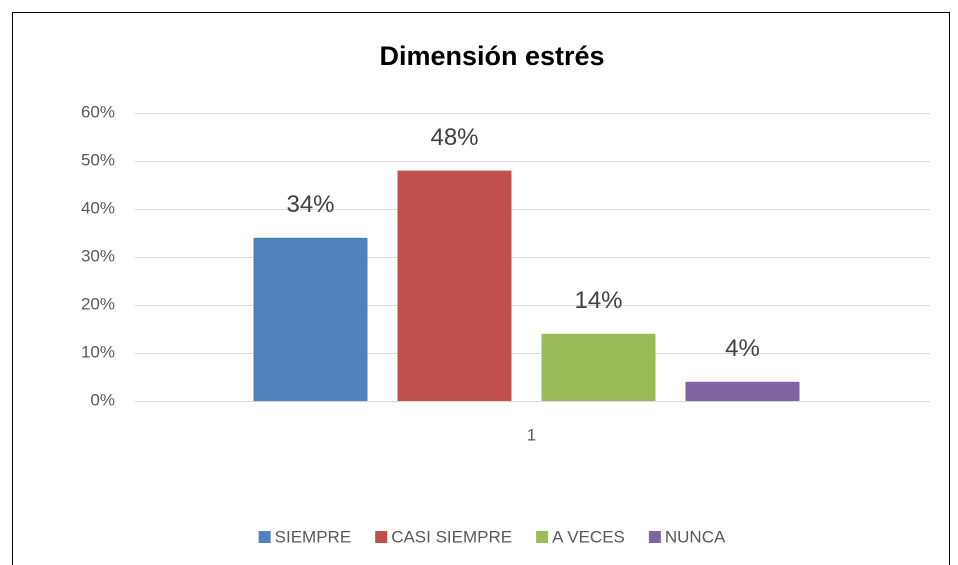 This screenshot has height=565, width=958. Describe the element at coordinates (451, 536) in the screenshot. I see `legend-label: CASI SIEMPRE` at that location.